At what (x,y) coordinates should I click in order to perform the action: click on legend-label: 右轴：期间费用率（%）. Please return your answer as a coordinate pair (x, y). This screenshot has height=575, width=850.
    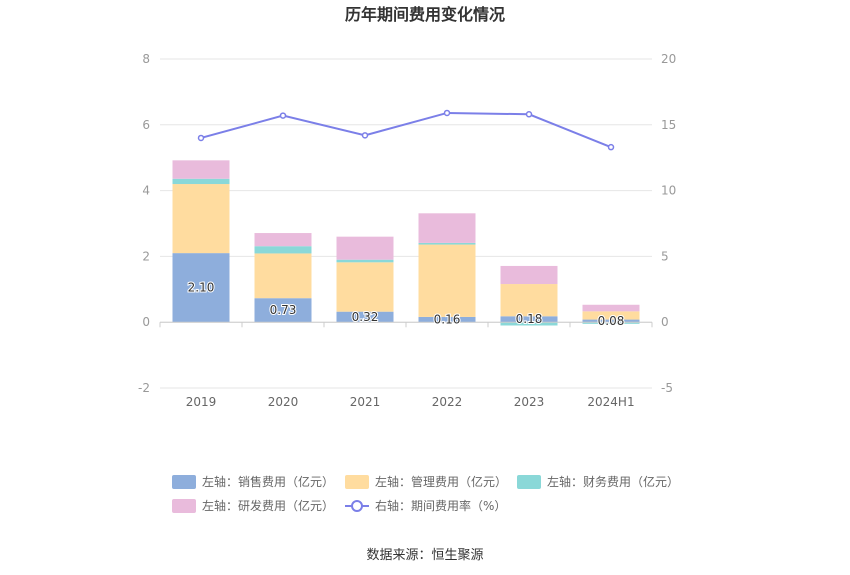
    Looking at the image, I should click on (440, 505).